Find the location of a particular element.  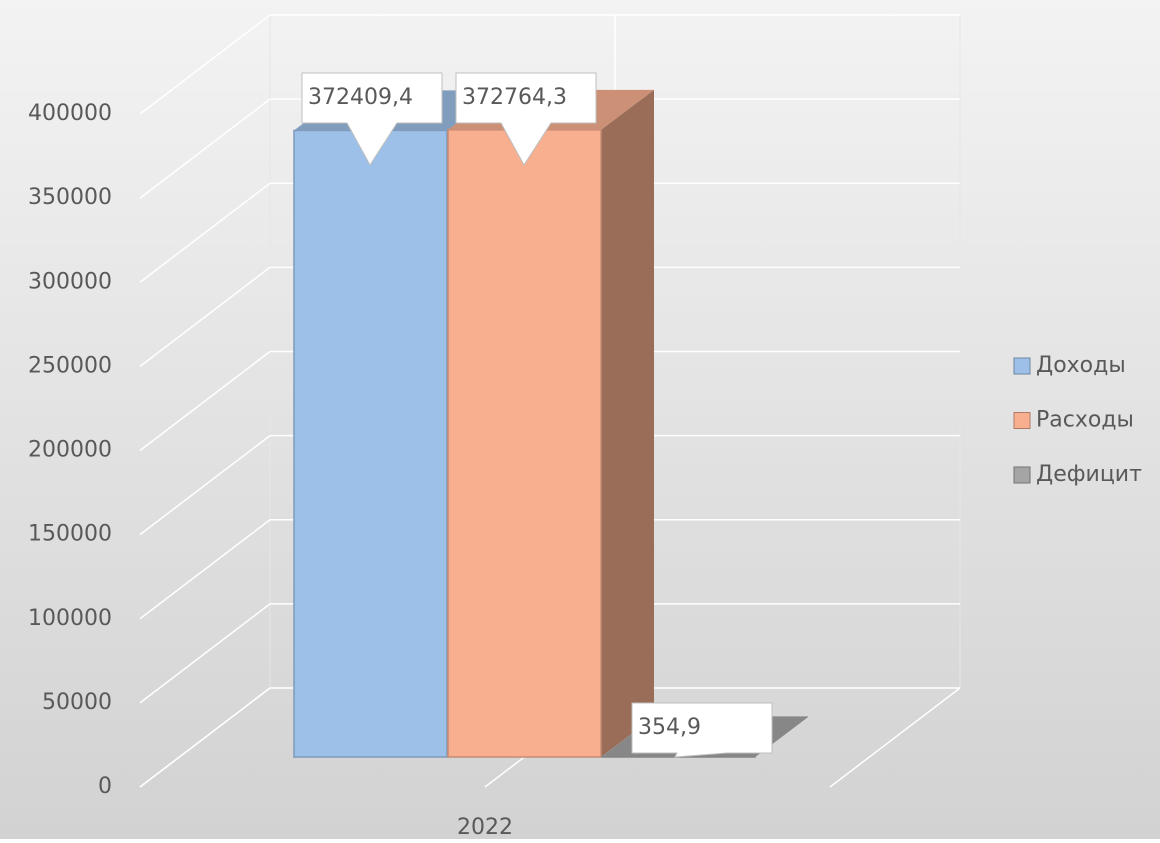

bar-side is located at coordinates (627, 423).